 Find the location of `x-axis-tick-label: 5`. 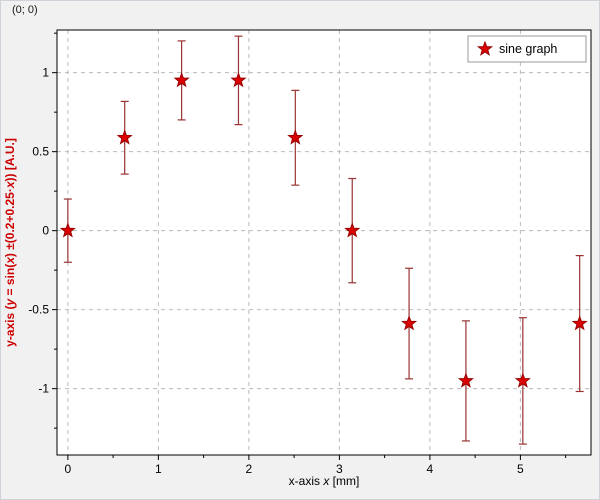

x-axis-tick-label: 5 is located at coordinates (520, 469).